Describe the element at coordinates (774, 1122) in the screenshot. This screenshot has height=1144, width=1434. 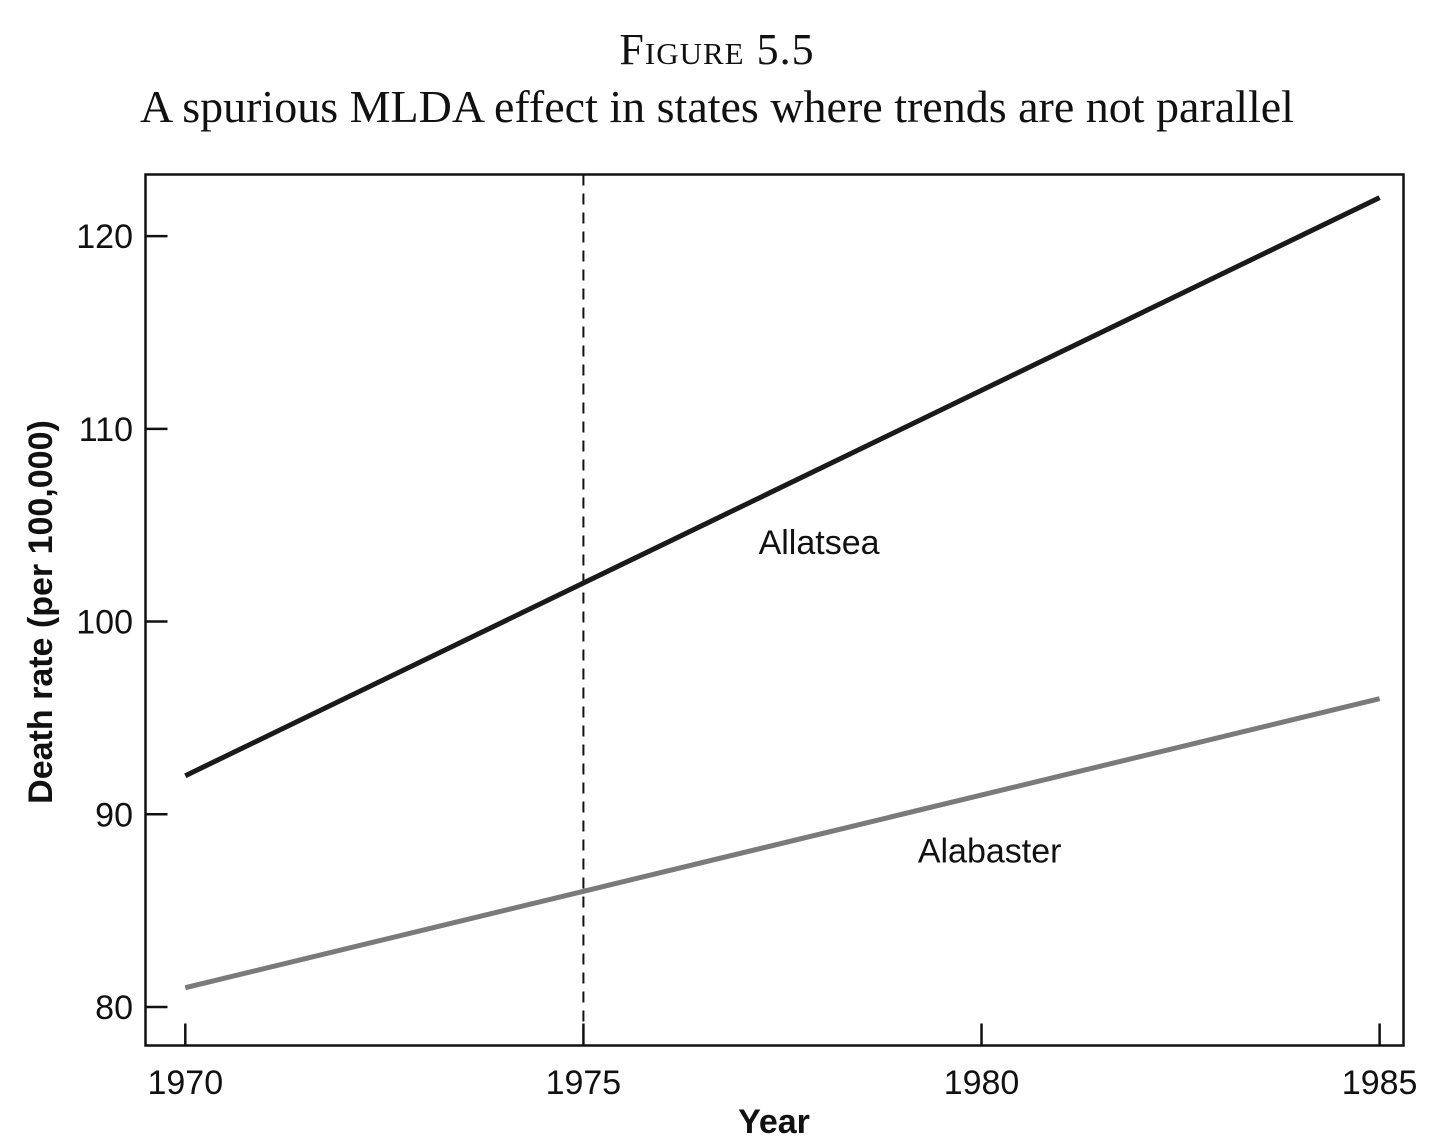
I see `x-axis-title: Year` at that location.